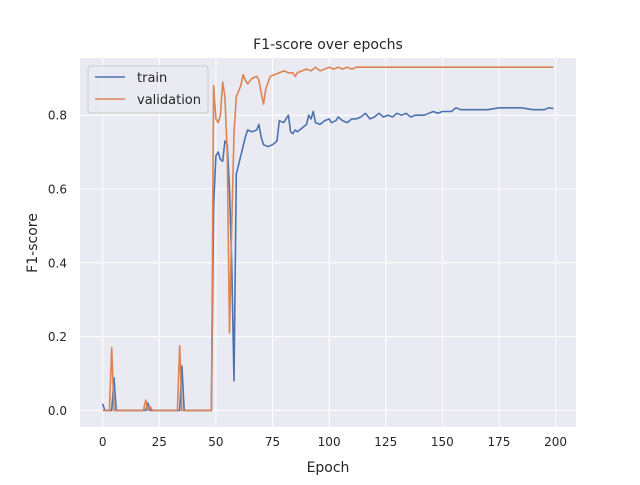 The image size is (640, 485). I want to click on y-tick-label: 0.8, so click(57, 116).